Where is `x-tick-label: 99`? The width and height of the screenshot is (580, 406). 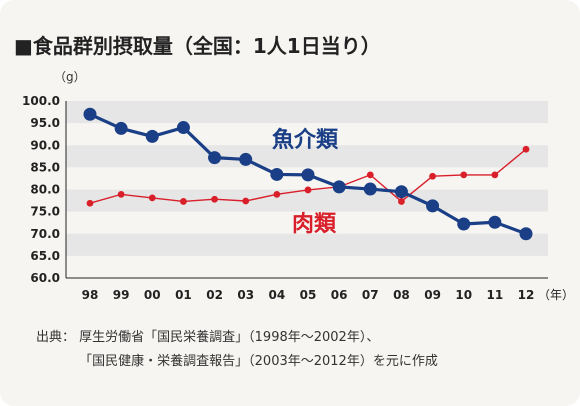
x-tick-label: 99 is located at coordinates (121, 295).